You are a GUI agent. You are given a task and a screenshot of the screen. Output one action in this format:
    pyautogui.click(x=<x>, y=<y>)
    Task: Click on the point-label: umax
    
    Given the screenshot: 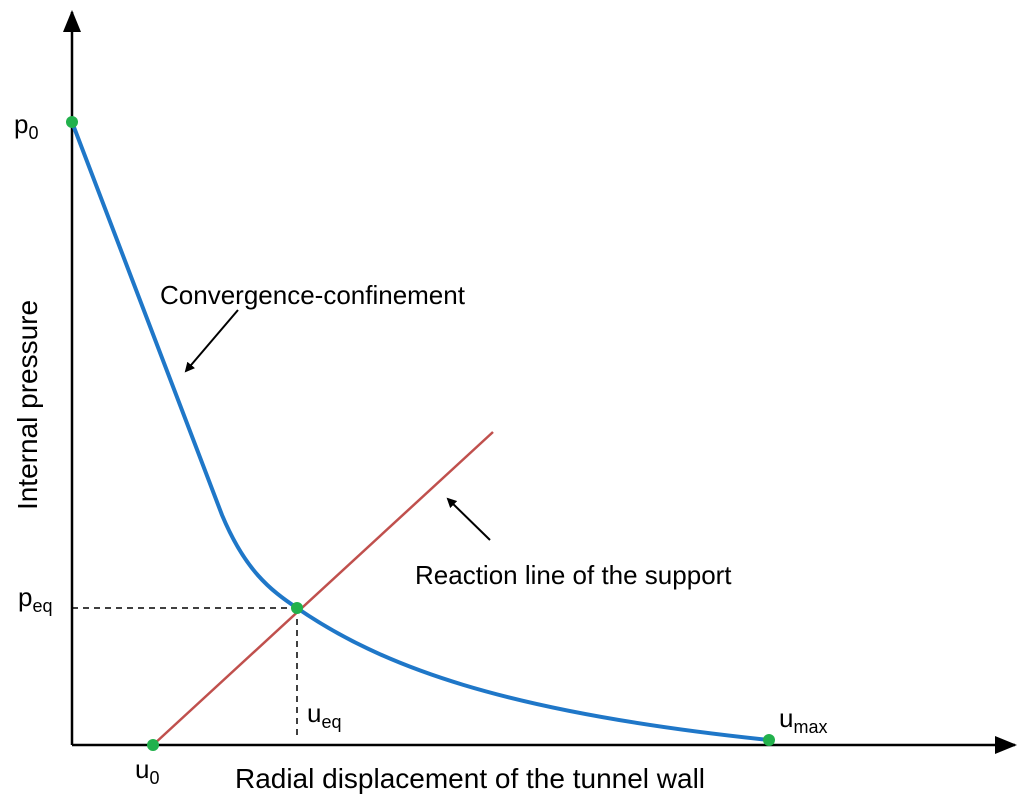 What is the action you would take?
    pyautogui.click(x=803, y=720)
    